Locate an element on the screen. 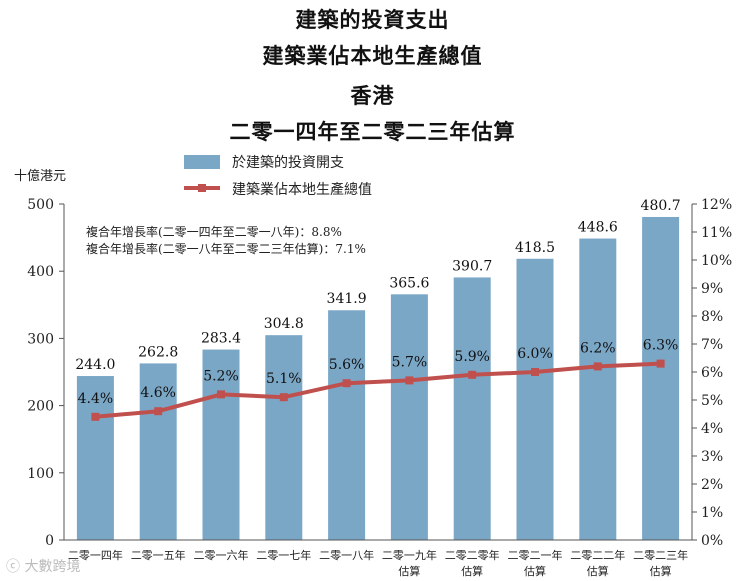  cagr-annotation-1: 複合年增長率(二零一八年至二零二三年估算)：7.1% is located at coordinates (226, 248).